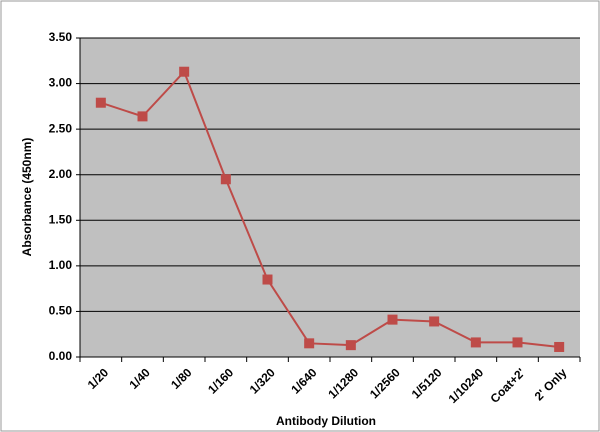  I want to click on x-axis-label: Antibody Dilution, so click(326, 421).